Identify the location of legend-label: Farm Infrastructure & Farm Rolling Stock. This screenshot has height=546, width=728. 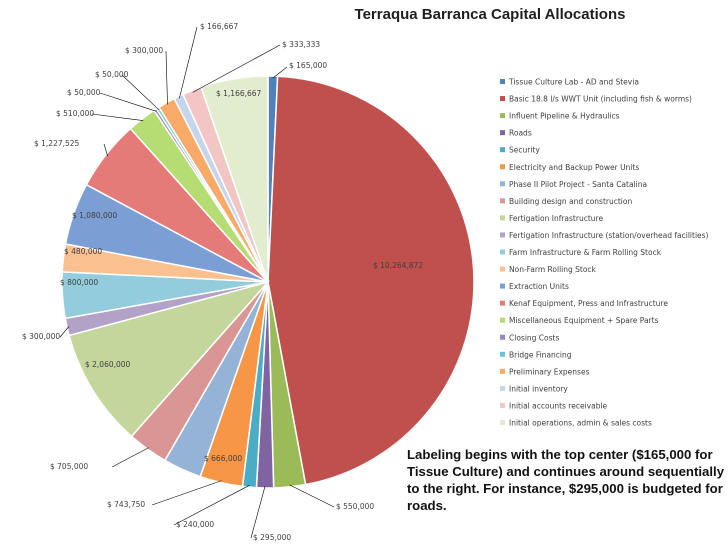
(585, 252).